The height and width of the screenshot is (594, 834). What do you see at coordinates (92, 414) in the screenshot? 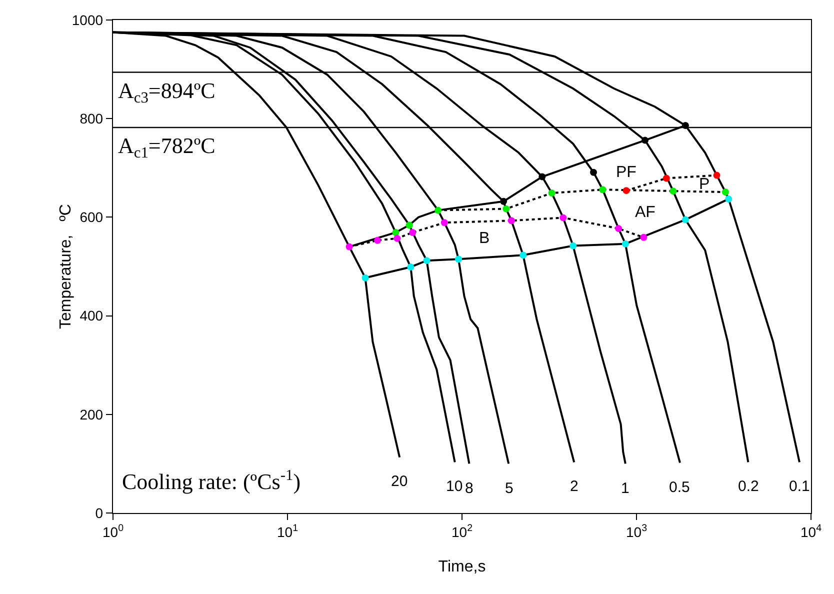
I see `y-tick-label: 200` at bounding box center [92, 414].